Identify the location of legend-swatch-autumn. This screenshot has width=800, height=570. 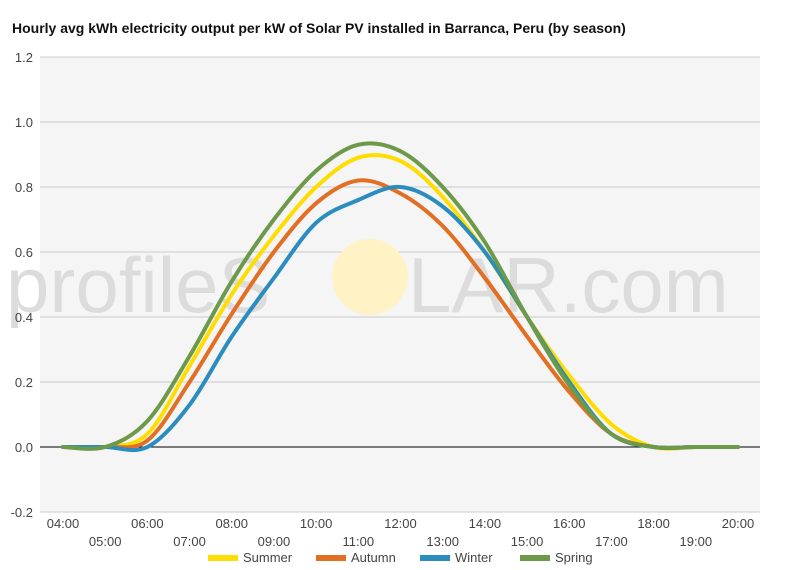
(331, 558).